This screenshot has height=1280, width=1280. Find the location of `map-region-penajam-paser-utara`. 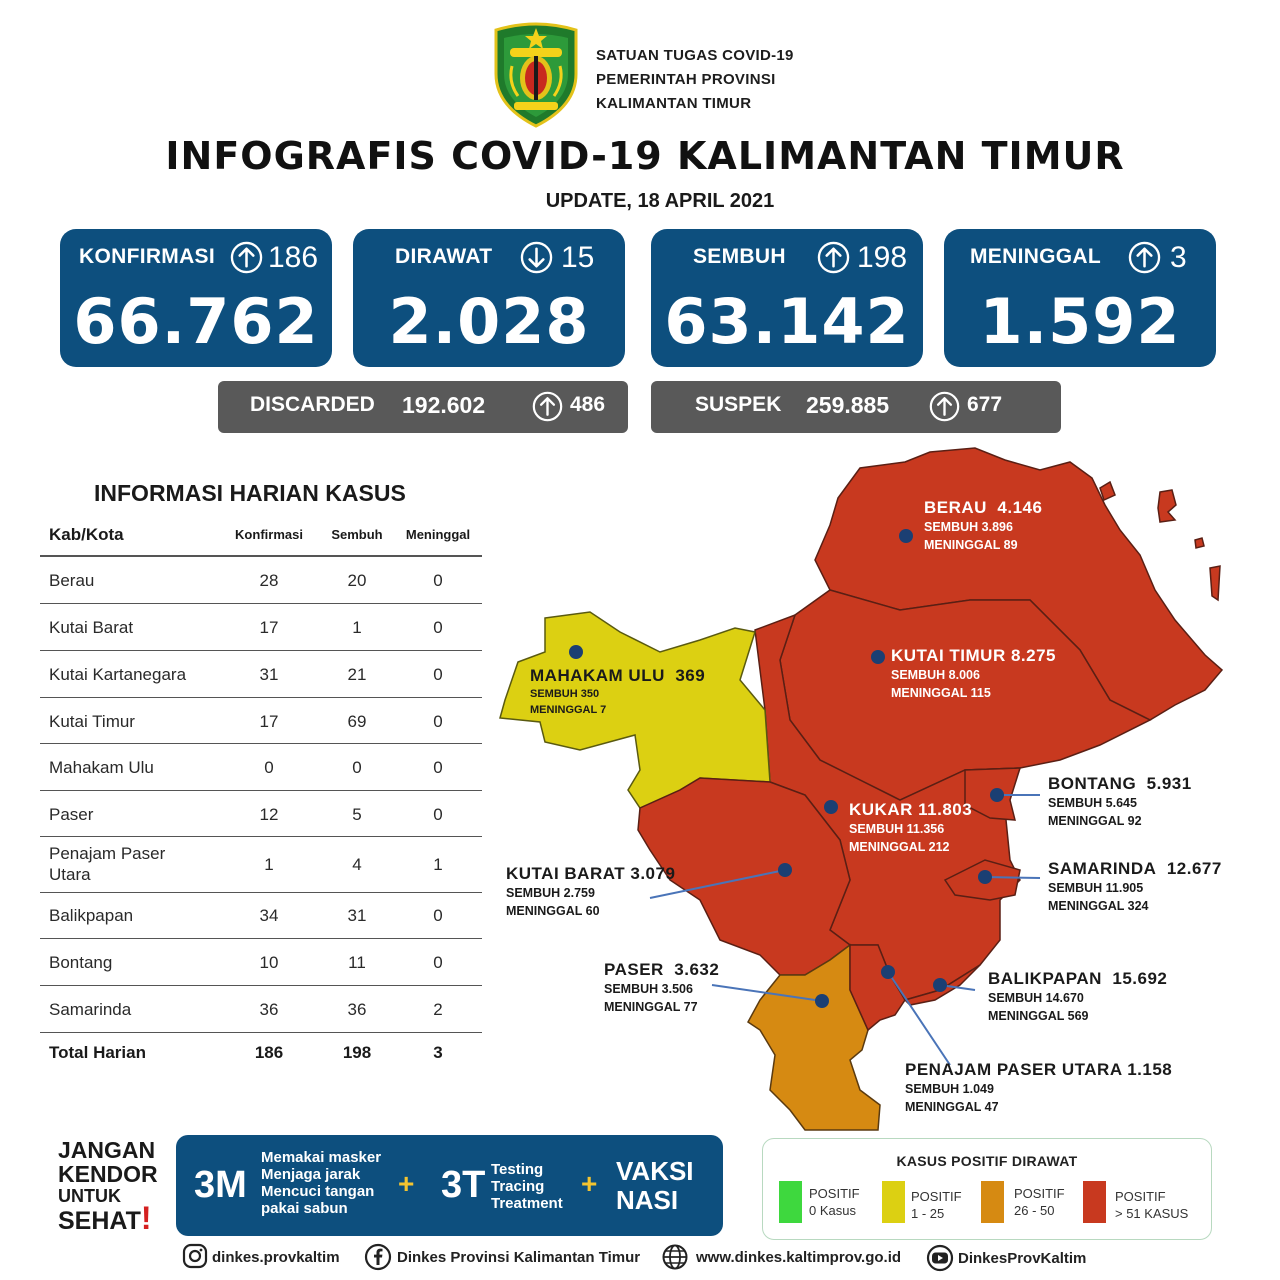

map-region-penajam-paser-utara is located at coordinates (877, 988).